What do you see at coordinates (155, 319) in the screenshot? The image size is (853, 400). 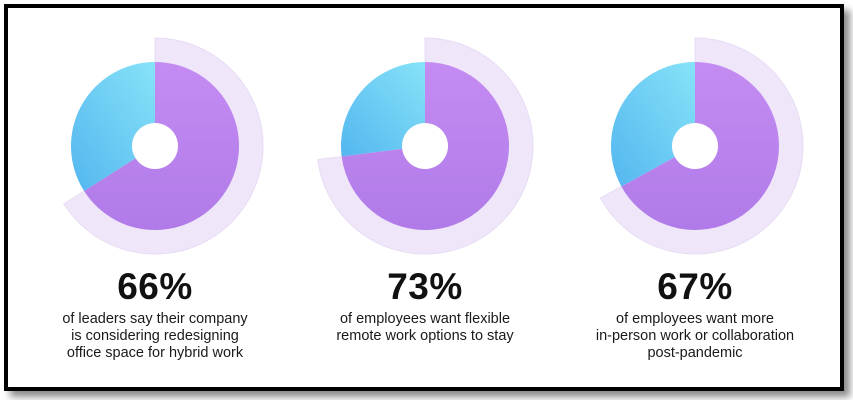 I see `caption-line: of leaders say their company` at bounding box center [155, 319].